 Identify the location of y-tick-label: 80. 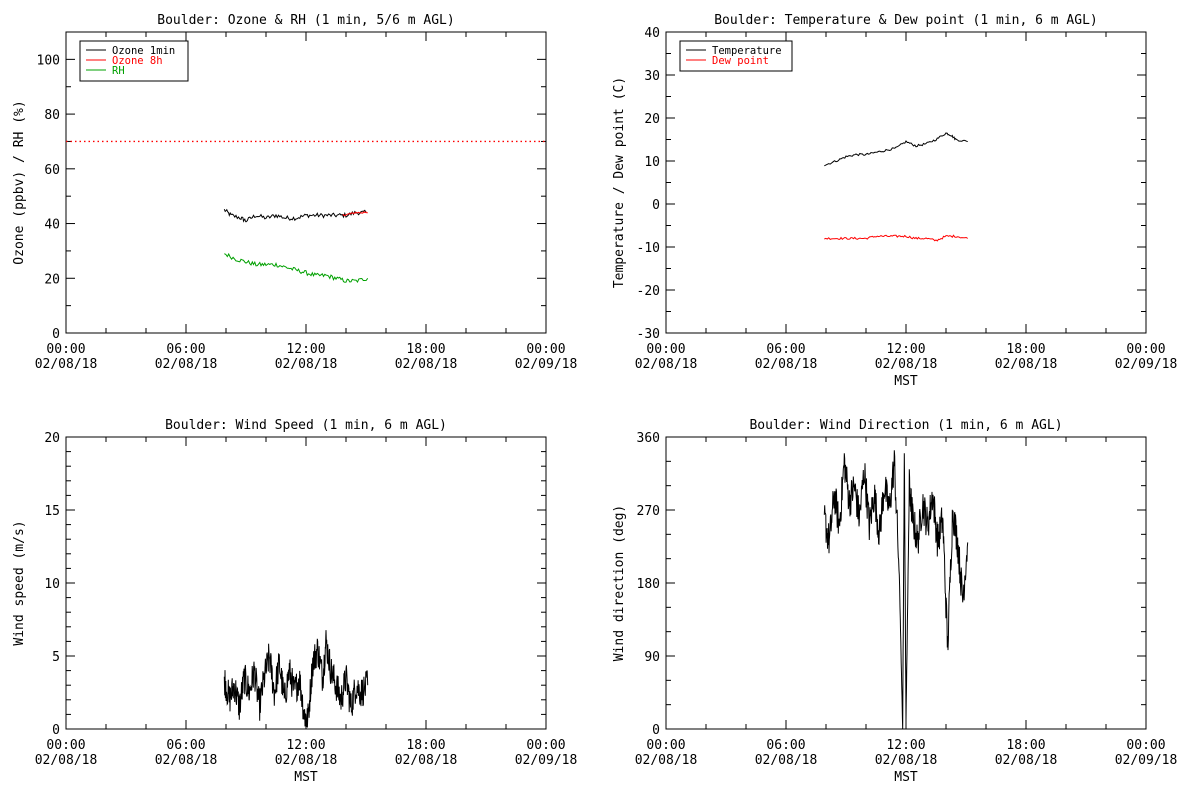
(52, 115).